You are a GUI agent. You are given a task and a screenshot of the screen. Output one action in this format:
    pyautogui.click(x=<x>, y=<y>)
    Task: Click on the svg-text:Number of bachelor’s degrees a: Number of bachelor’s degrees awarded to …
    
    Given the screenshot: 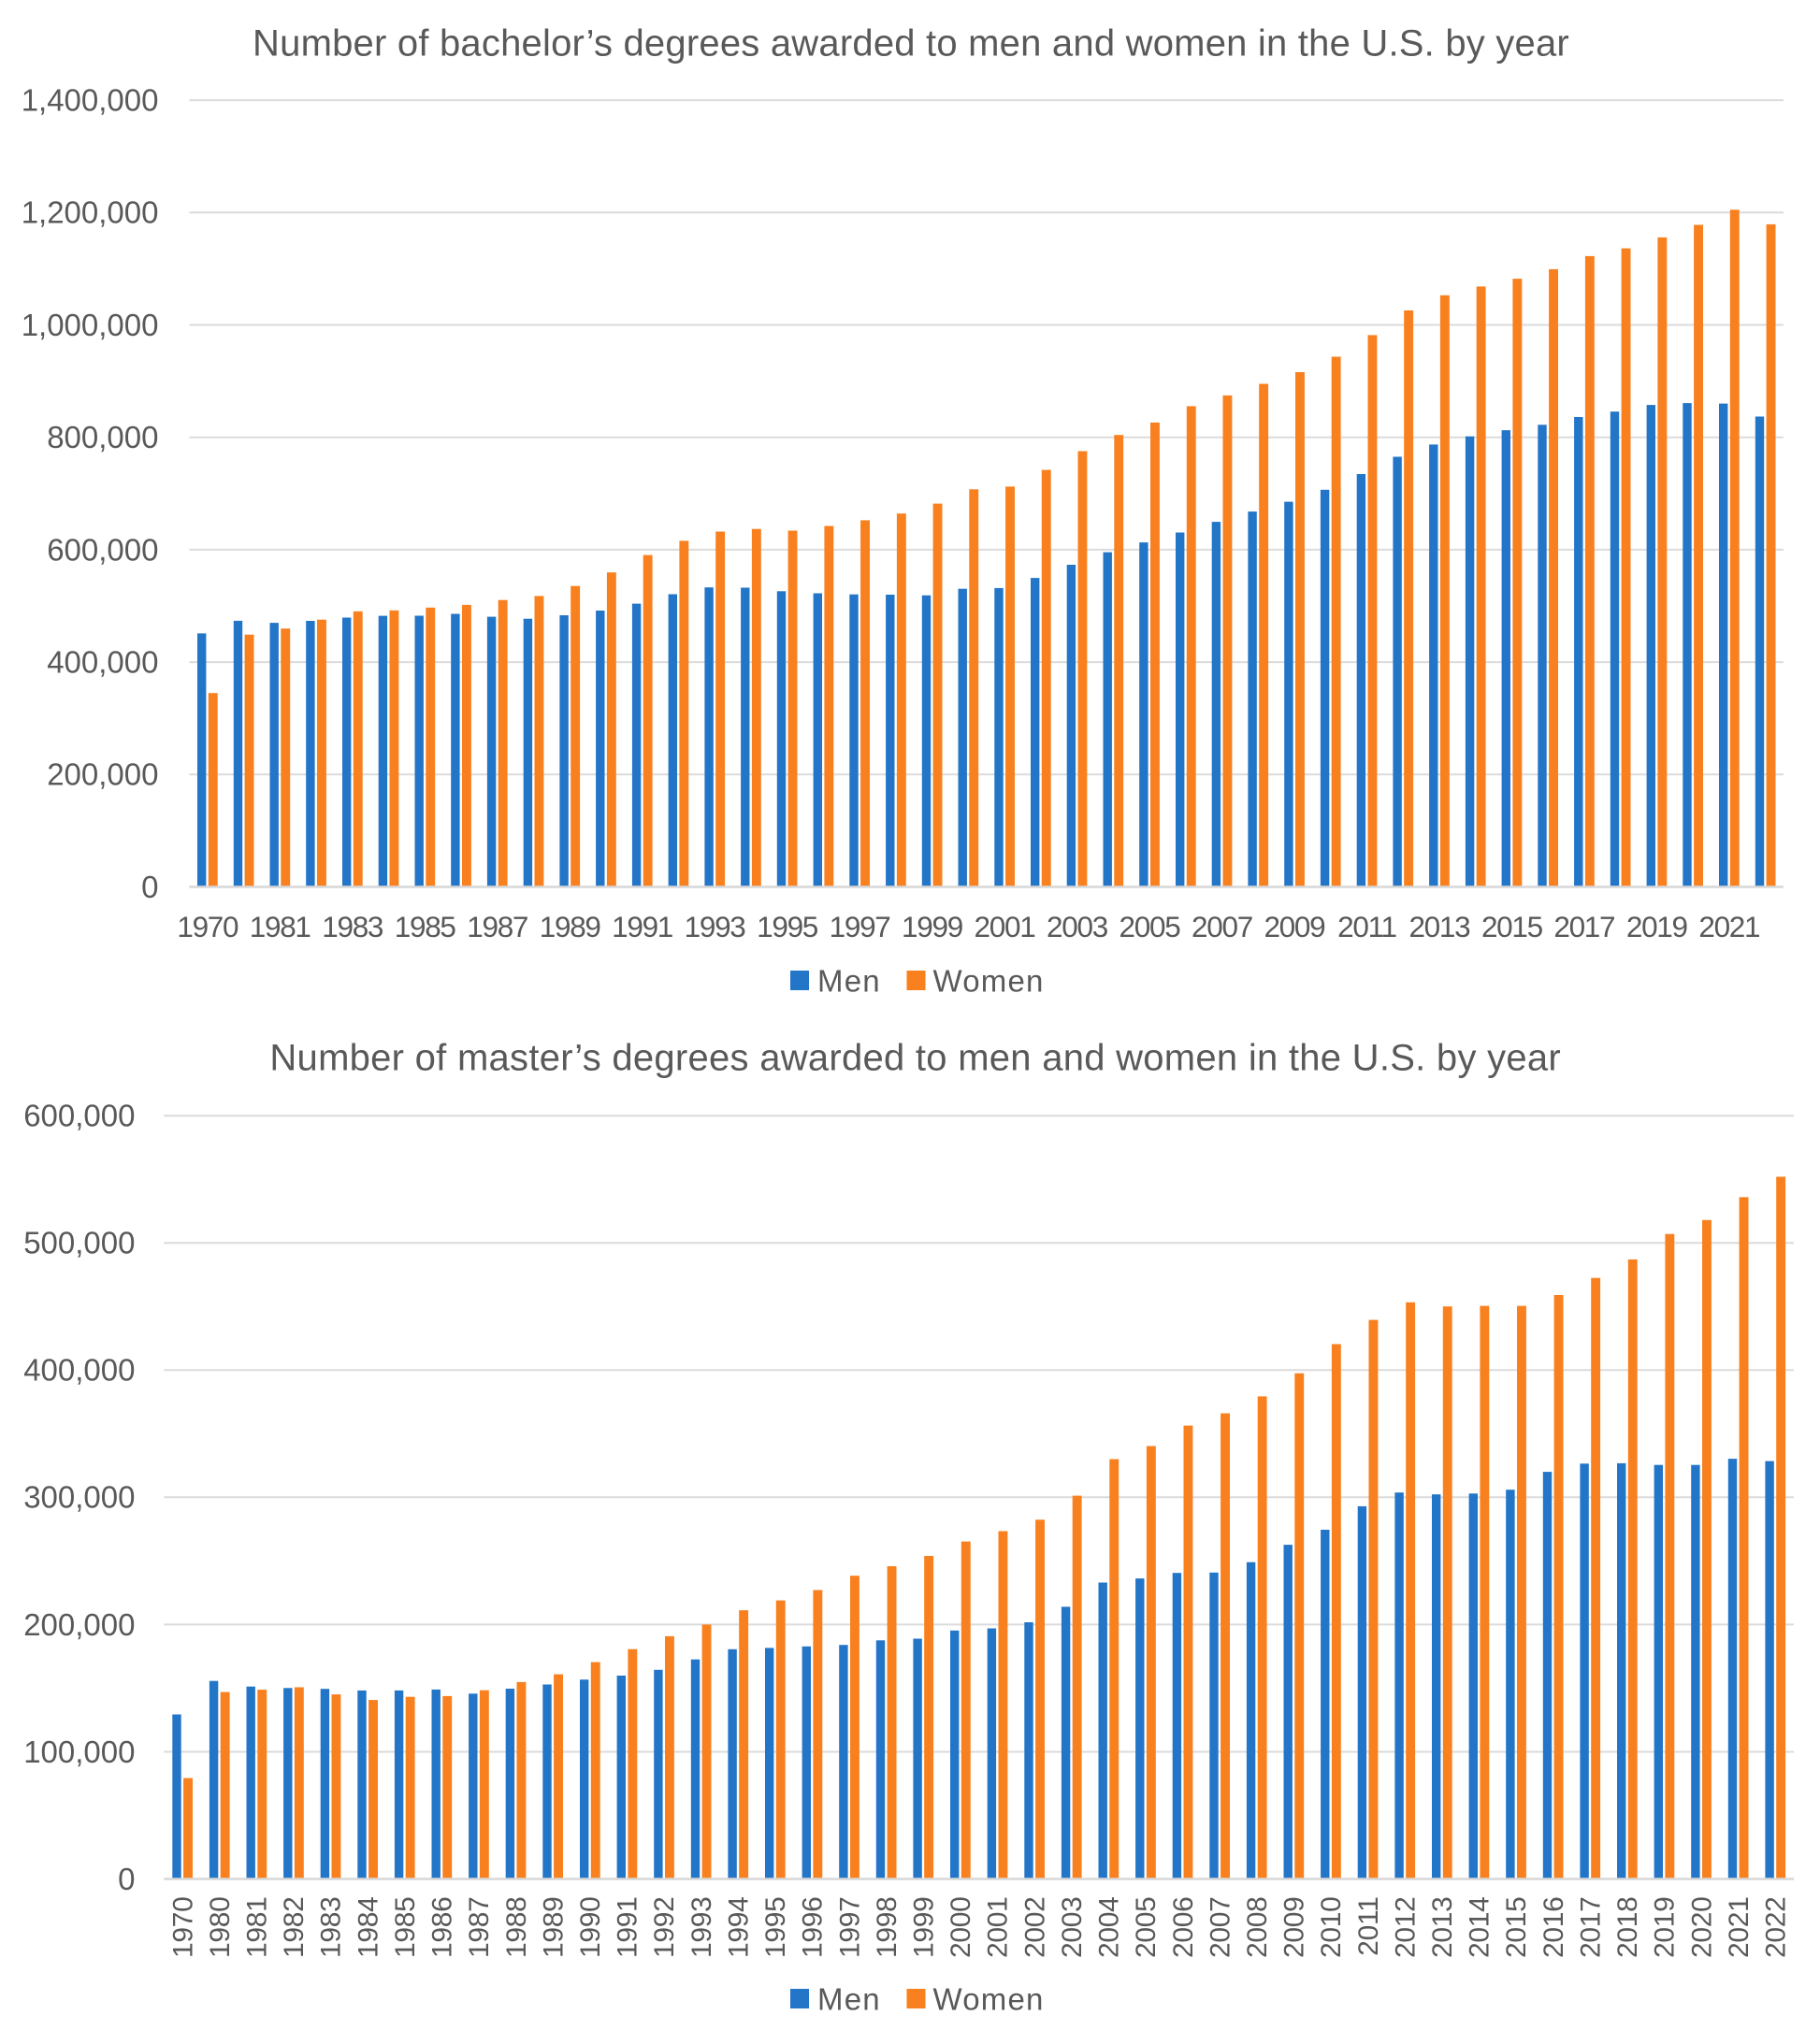 What is the action you would take?
    pyautogui.click(x=911, y=44)
    